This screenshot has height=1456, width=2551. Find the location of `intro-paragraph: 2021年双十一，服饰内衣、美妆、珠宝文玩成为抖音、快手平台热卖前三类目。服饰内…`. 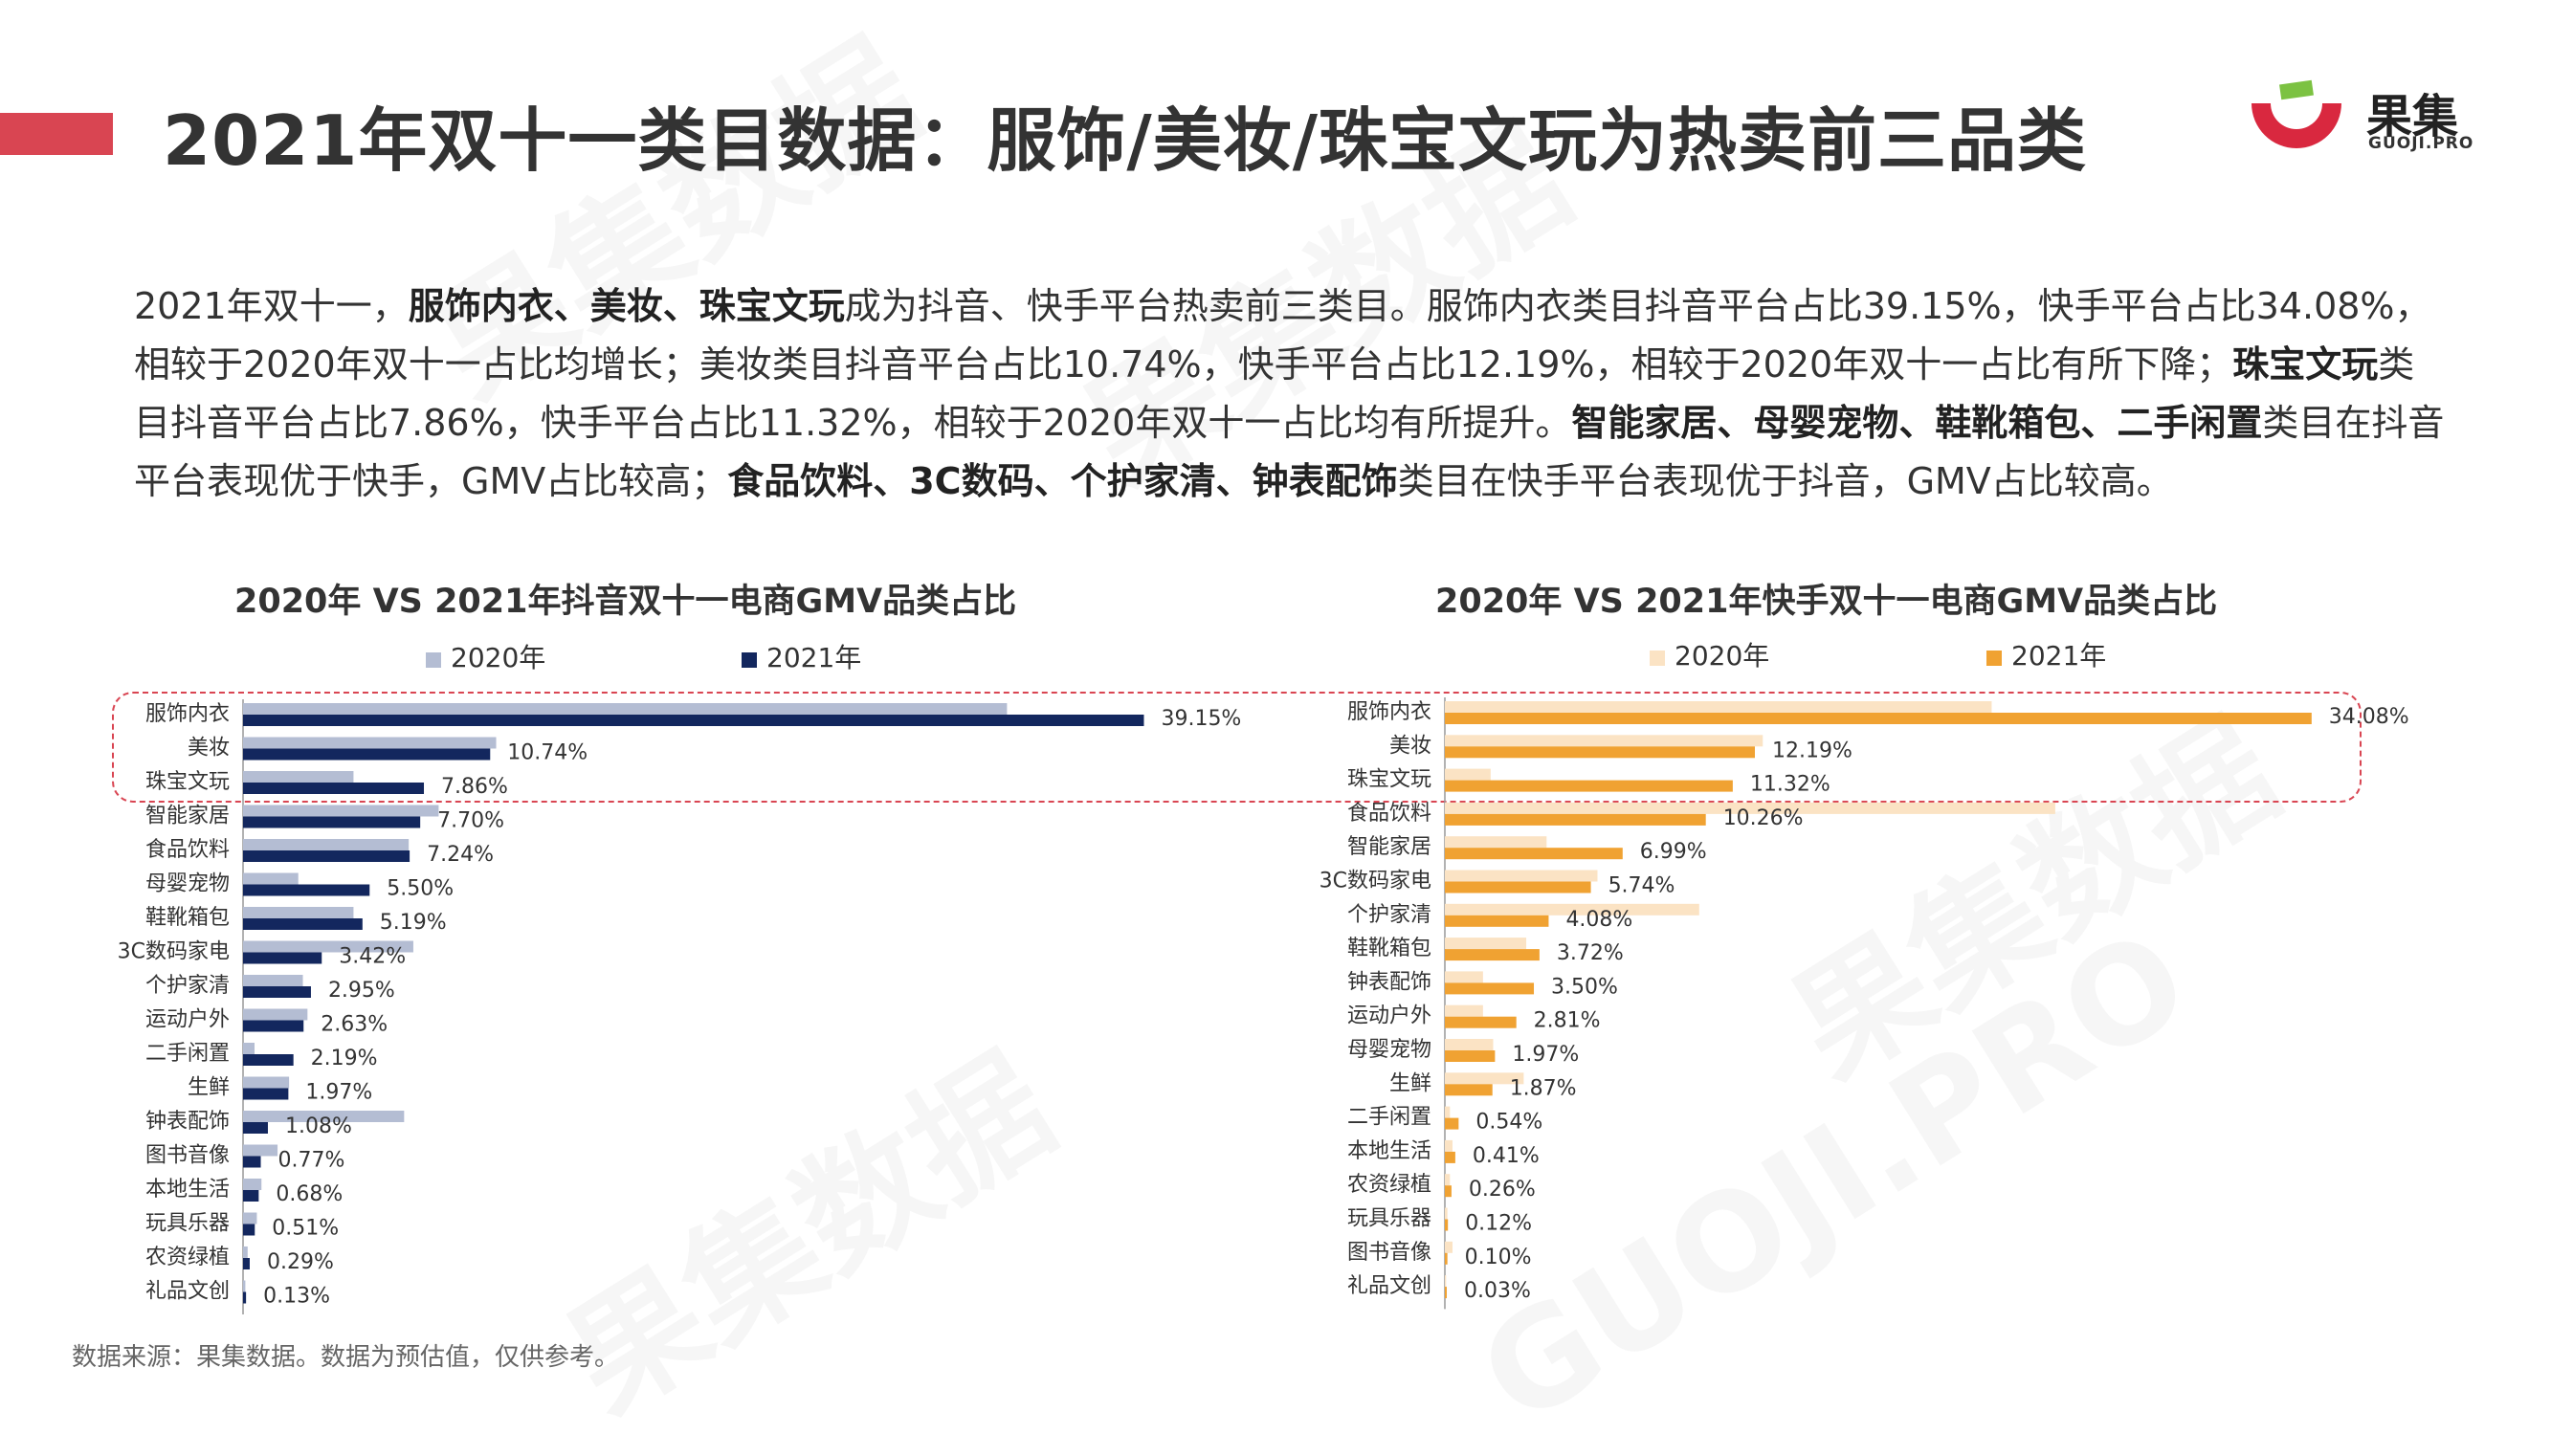

intro-paragraph: 2021年双十一，服饰内衣、美妆、珠宝文玩成为抖音、快手平台热卖前三类目。服饰内… is located at coordinates (1292, 394).